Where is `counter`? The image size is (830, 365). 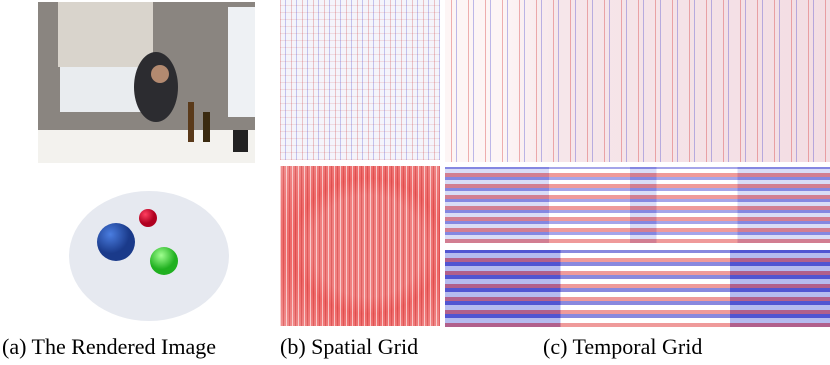
counter is located at coordinates (146, 146).